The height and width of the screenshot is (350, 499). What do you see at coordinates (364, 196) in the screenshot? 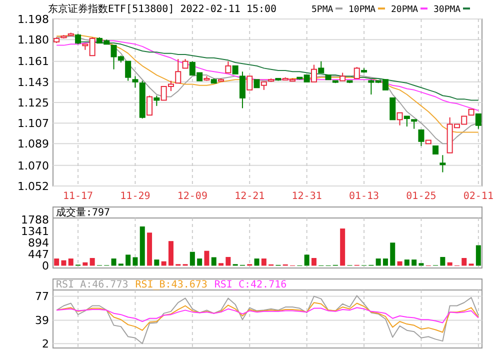
I see `x-tick-label: 01-13` at bounding box center [364, 196].